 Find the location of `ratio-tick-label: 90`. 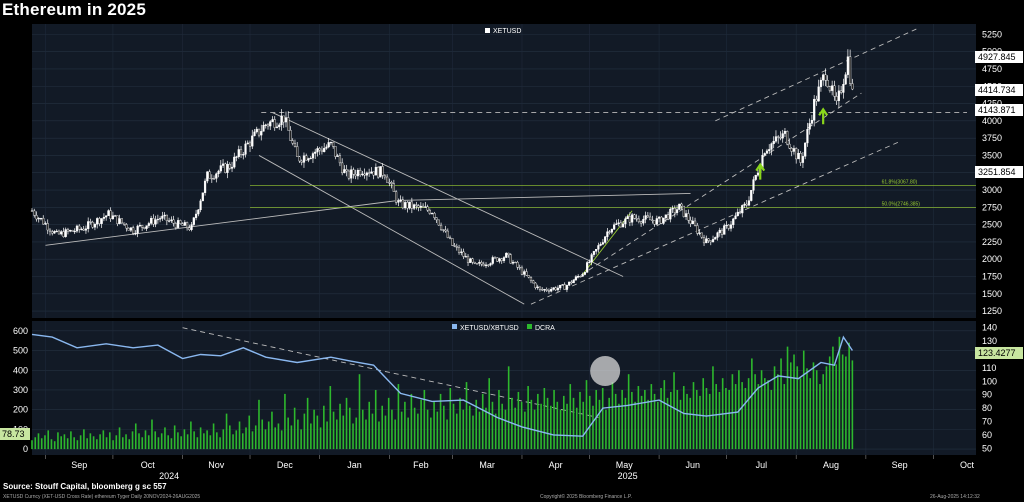

ratio-tick-label: 90 is located at coordinates (987, 395).